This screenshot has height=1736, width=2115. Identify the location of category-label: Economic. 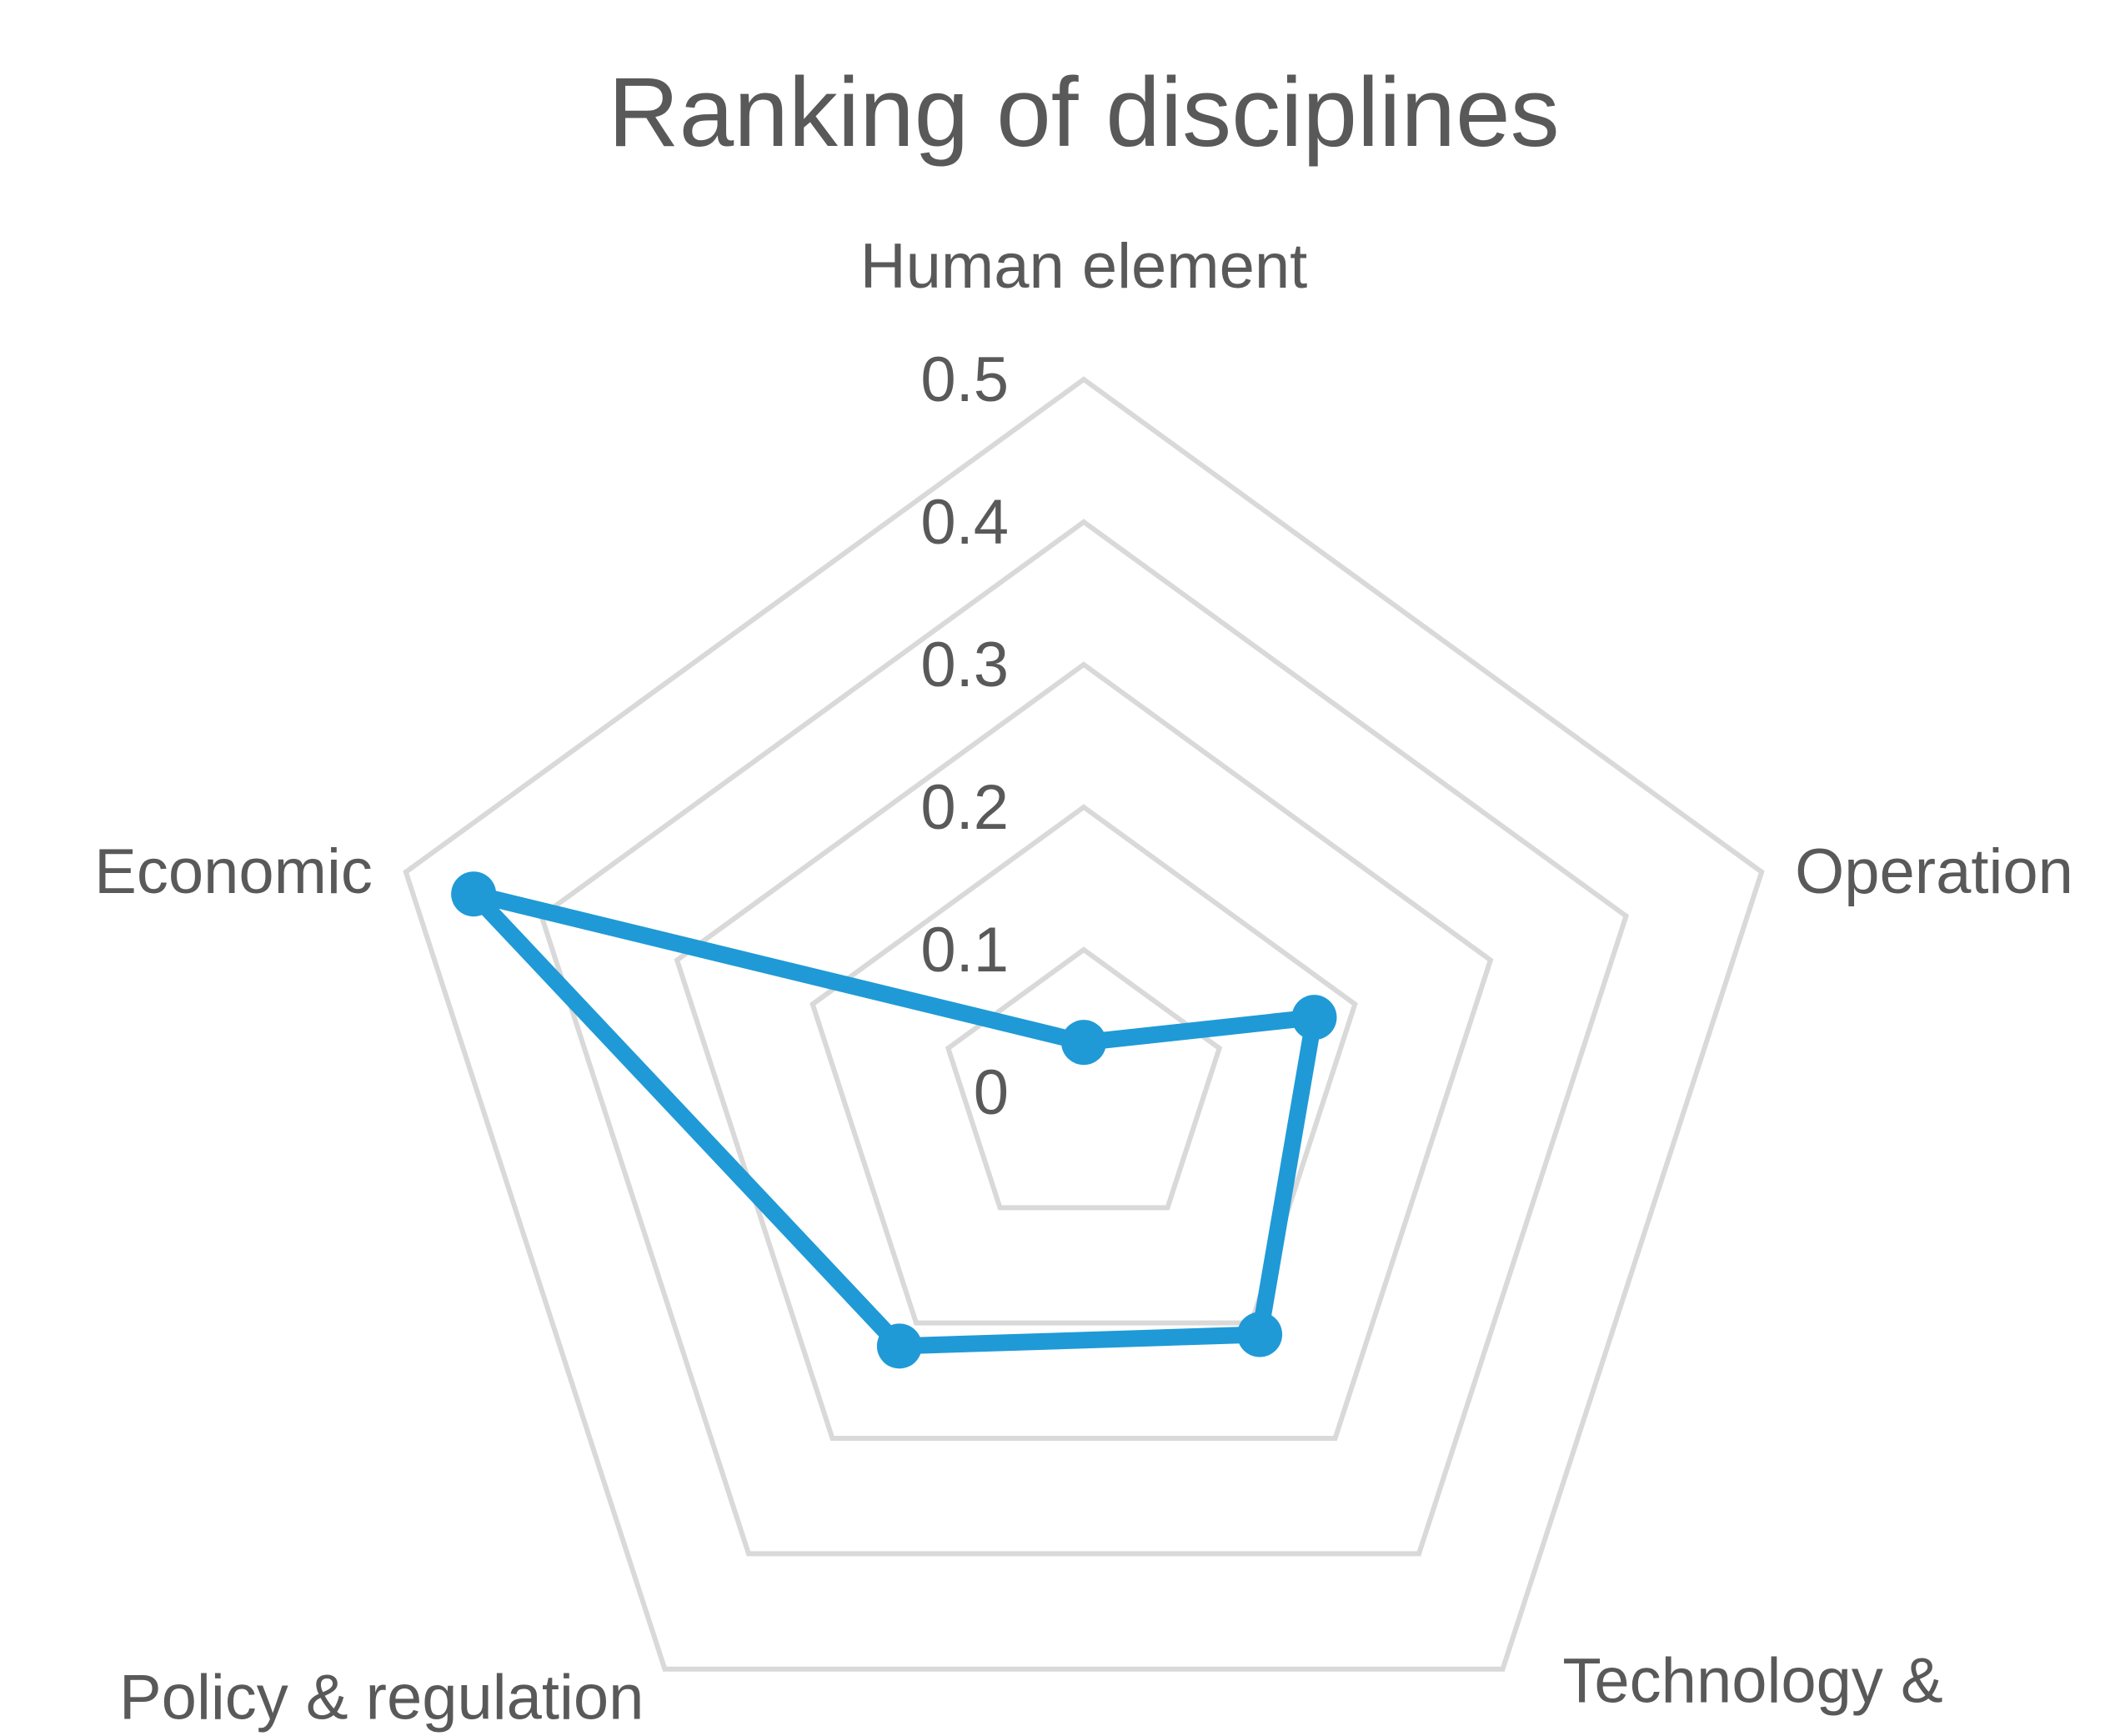
(234, 872).